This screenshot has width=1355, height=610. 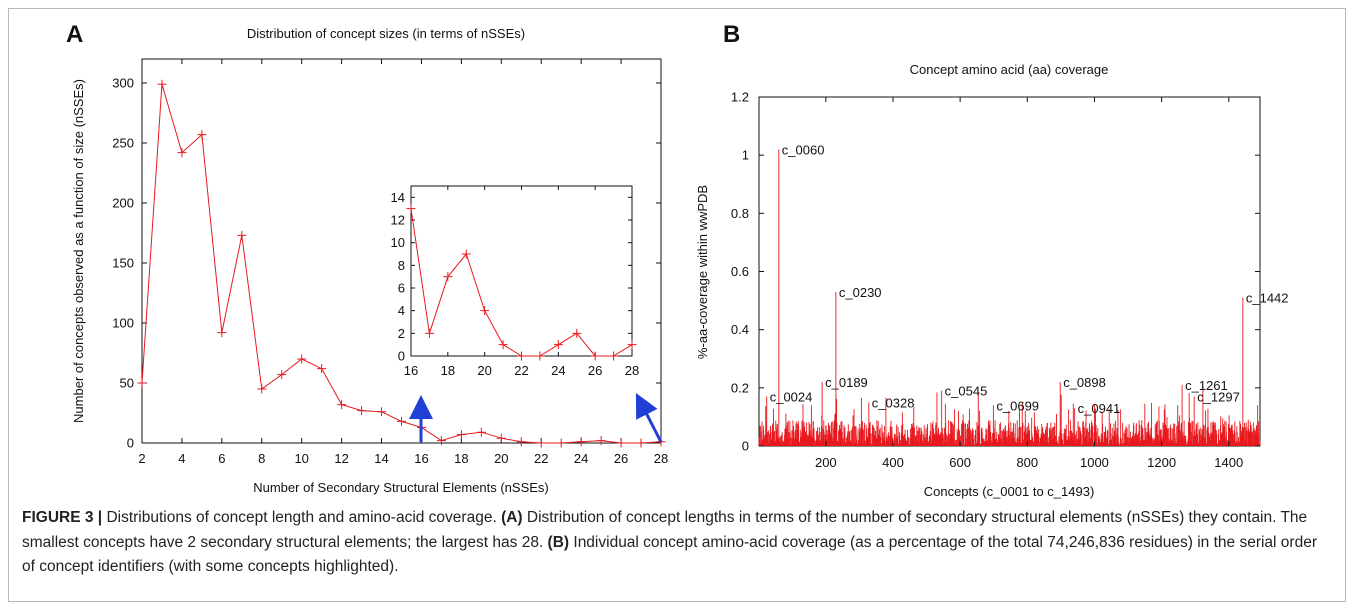 What do you see at coordinates (558, 370) in the screenshot?
I see `inset-x-tick-label: 24` at bounding box center [558, 370].